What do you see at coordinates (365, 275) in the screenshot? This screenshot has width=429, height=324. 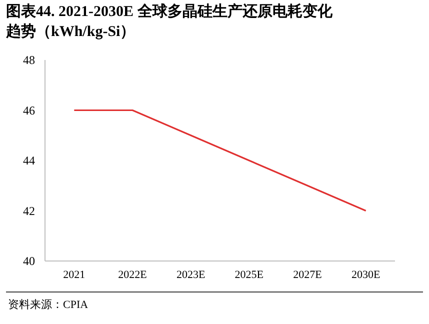 I see `x-tick-label: 2030E` at bounding box center [365, 275].